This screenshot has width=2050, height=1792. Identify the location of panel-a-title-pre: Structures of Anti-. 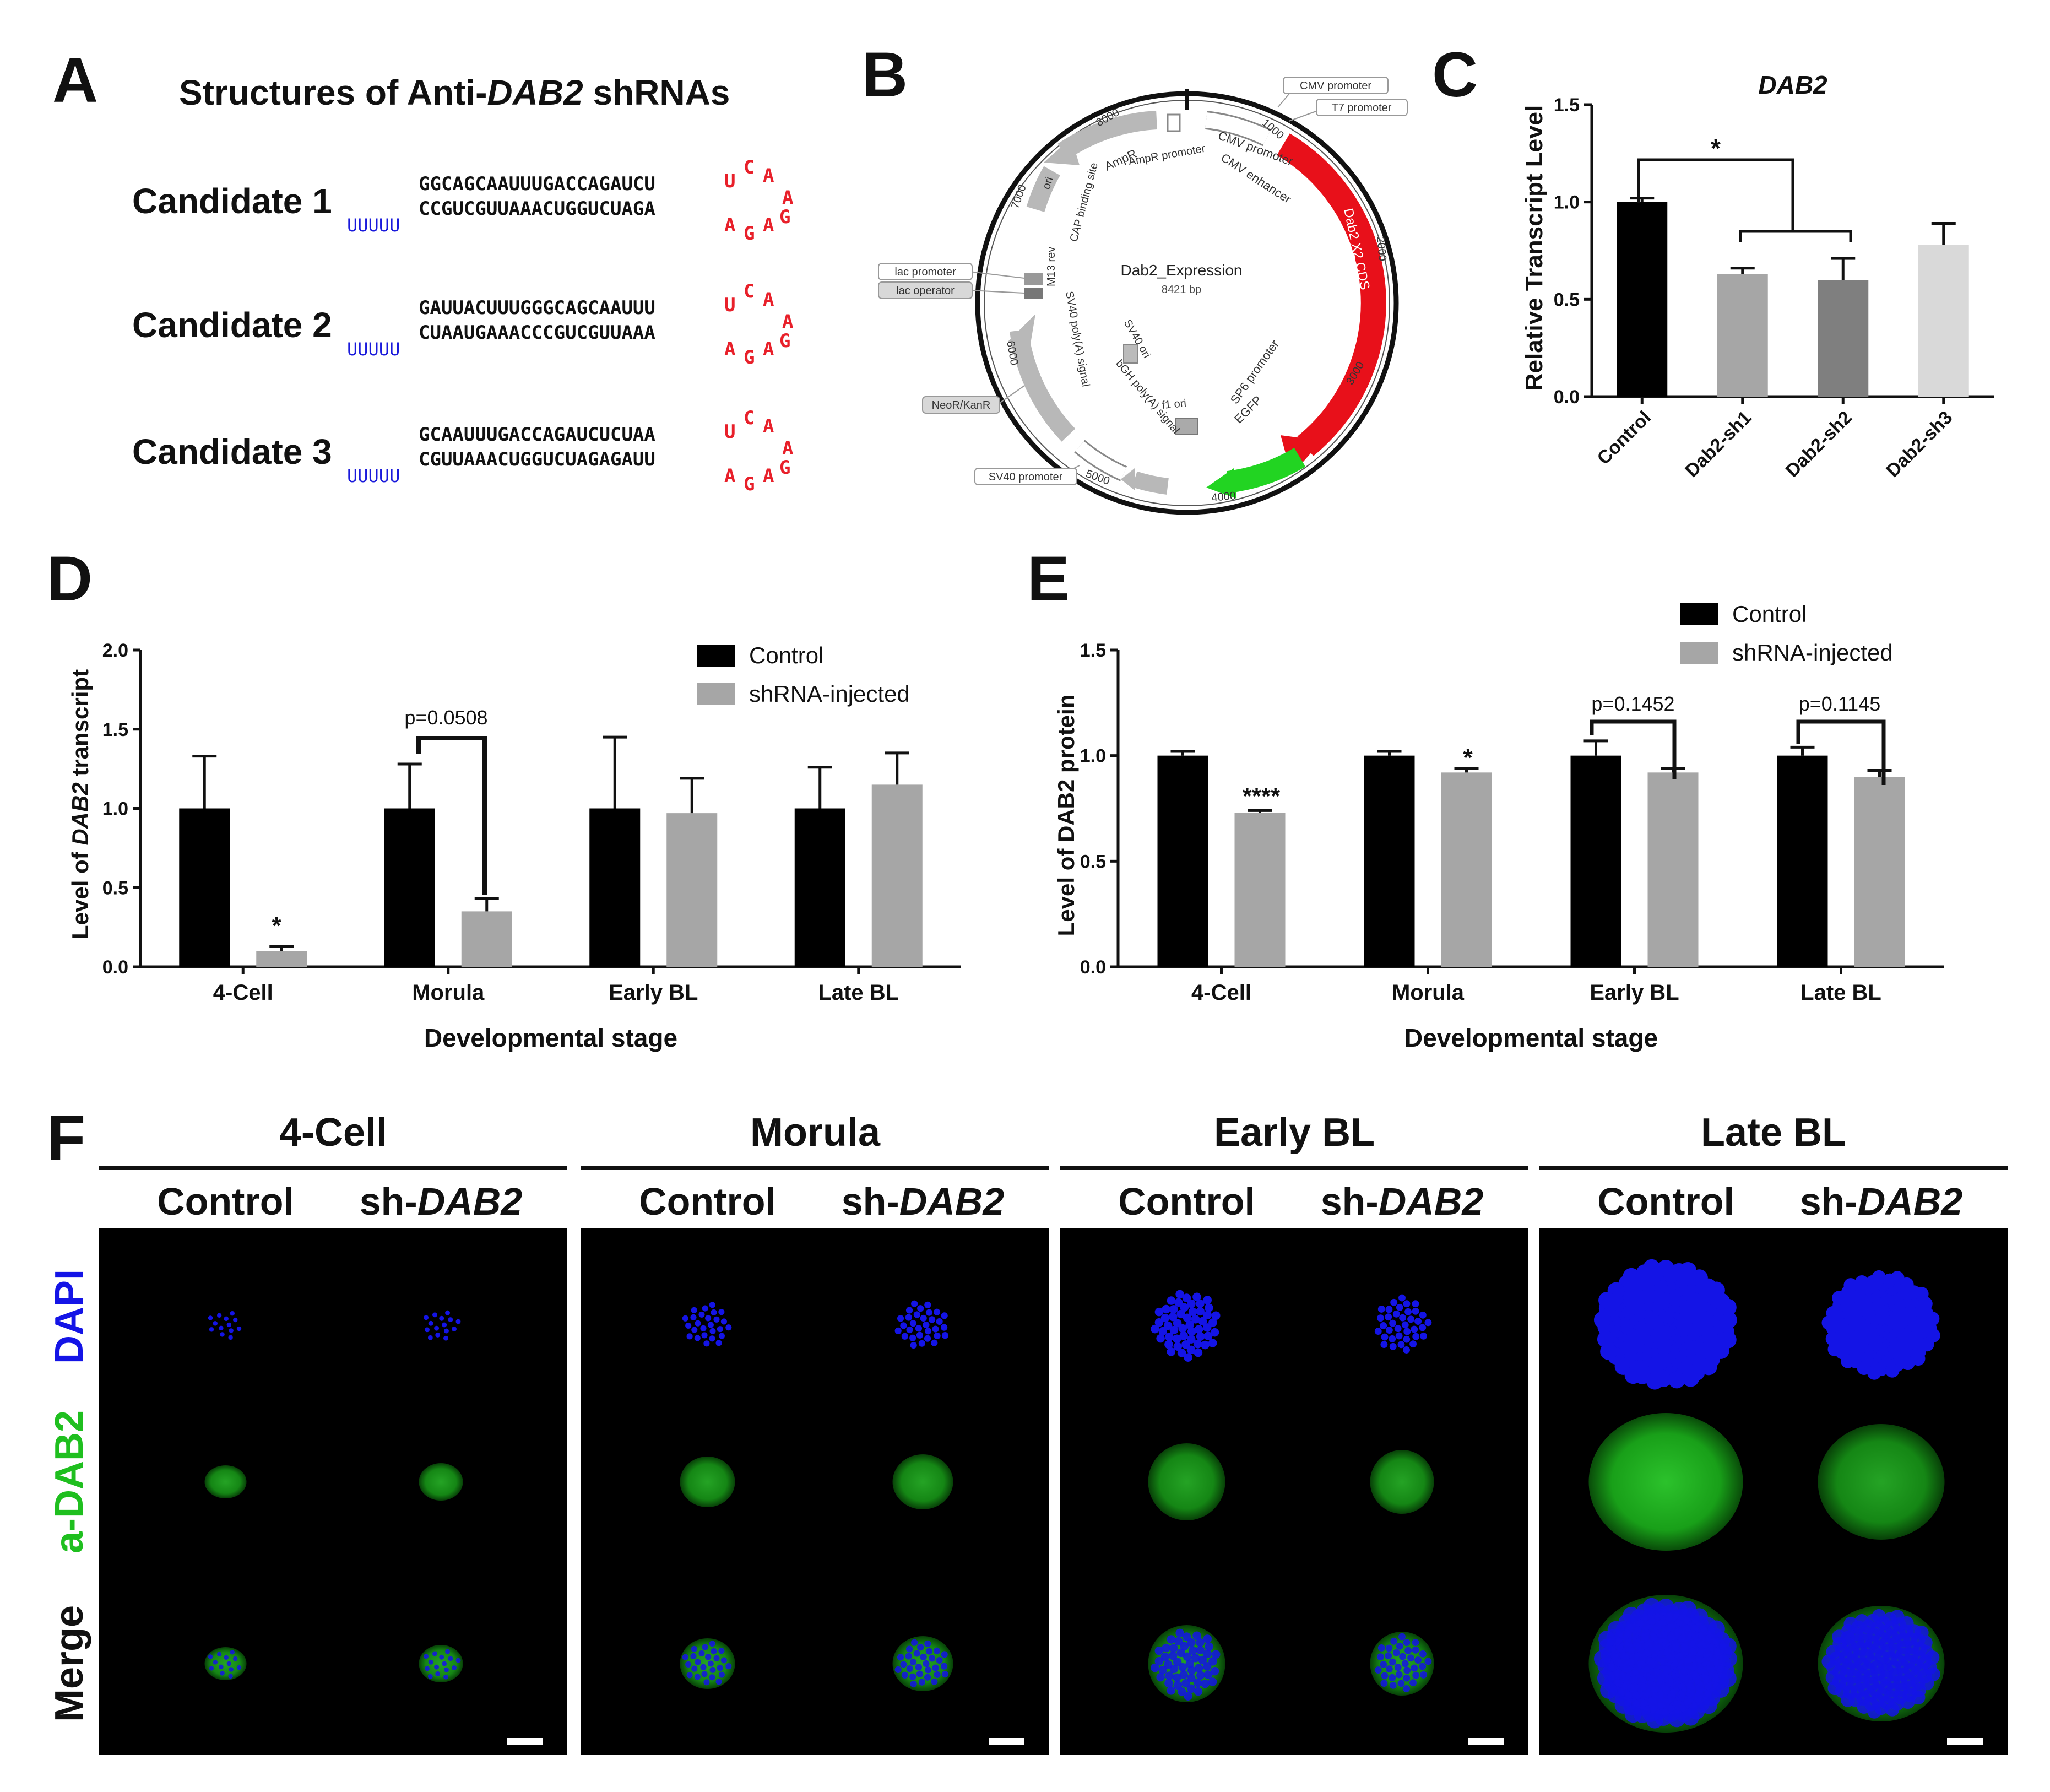
(333, 92).